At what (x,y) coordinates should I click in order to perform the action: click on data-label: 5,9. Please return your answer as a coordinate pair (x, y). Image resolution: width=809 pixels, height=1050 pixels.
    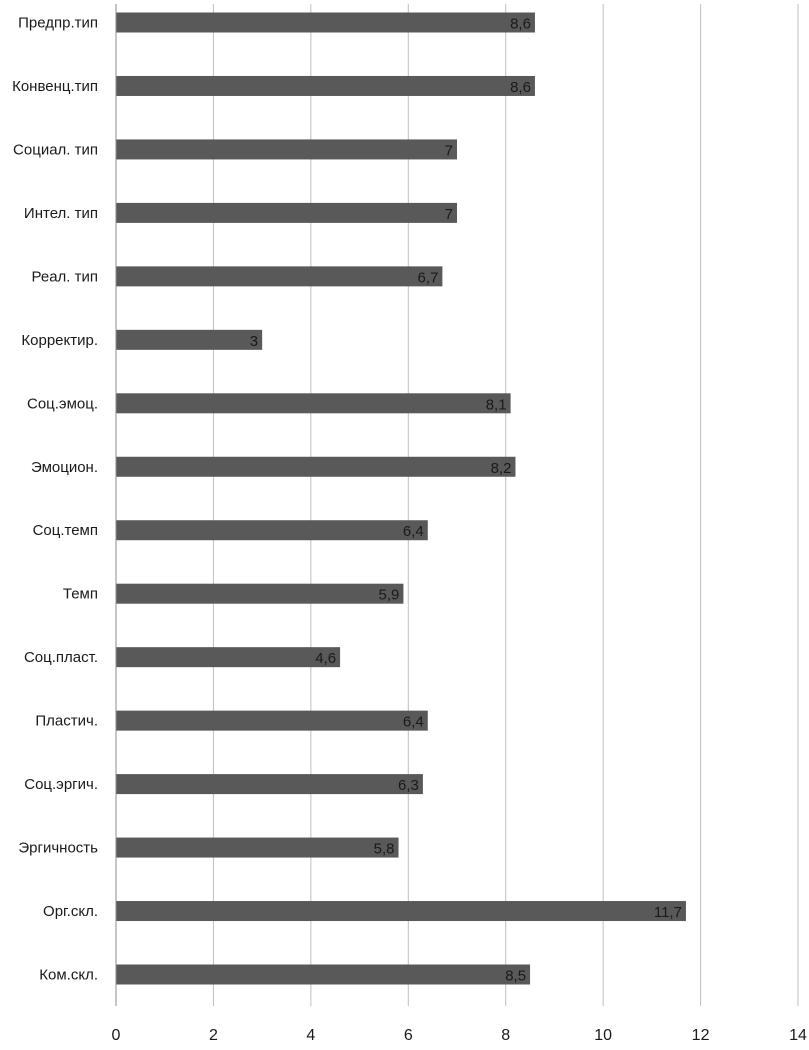
    Looking at the image, I should click on (389, 595).